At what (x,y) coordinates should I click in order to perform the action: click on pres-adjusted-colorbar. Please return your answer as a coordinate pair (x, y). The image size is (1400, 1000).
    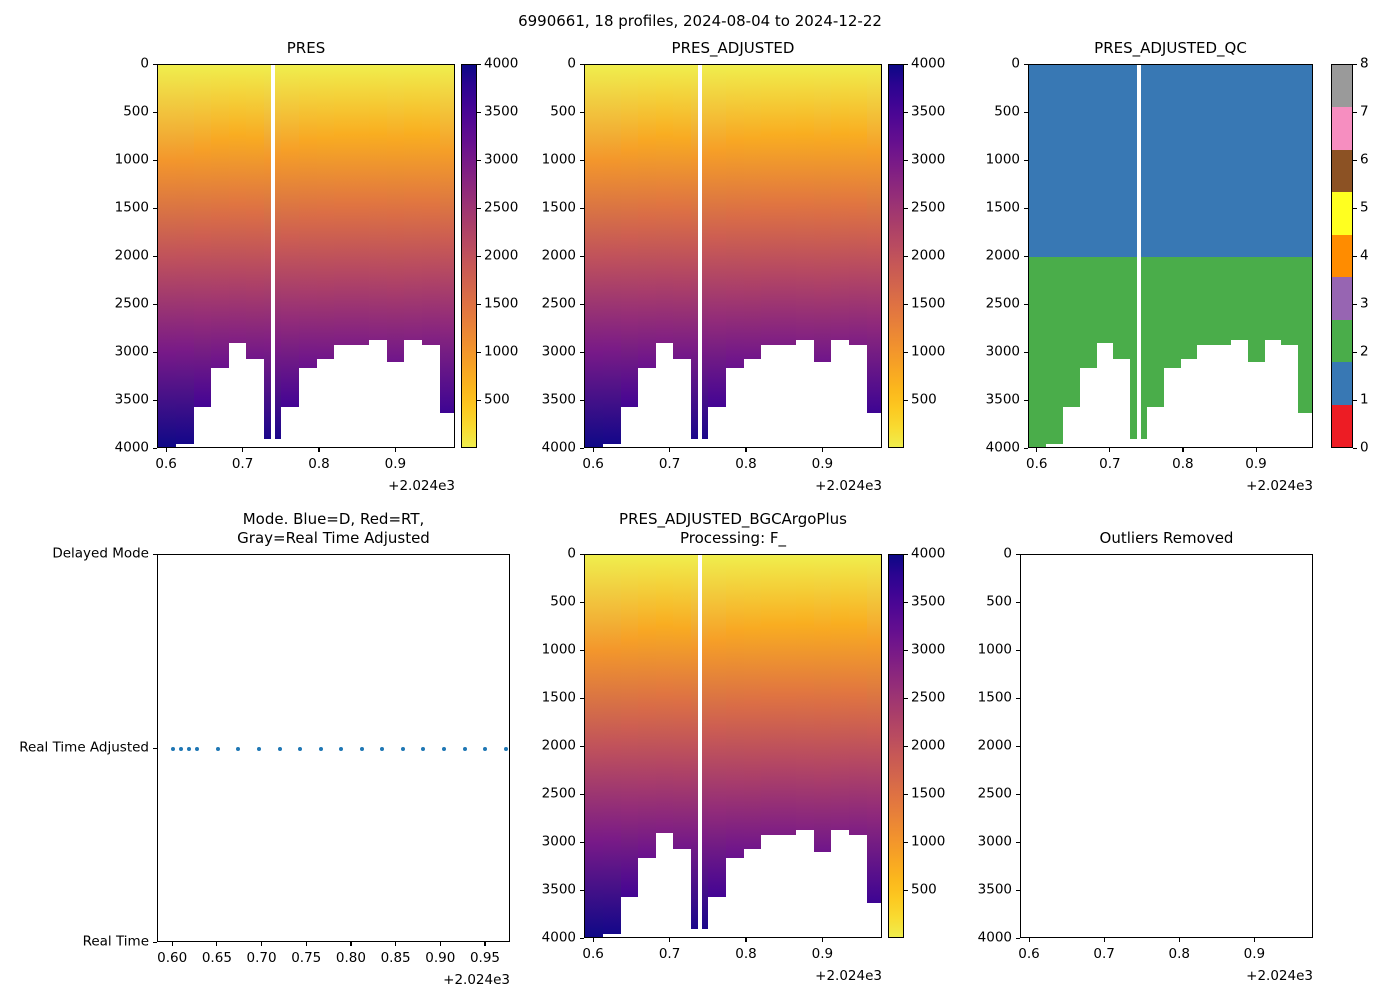
    Looking at the image, I should click on (896, 256).